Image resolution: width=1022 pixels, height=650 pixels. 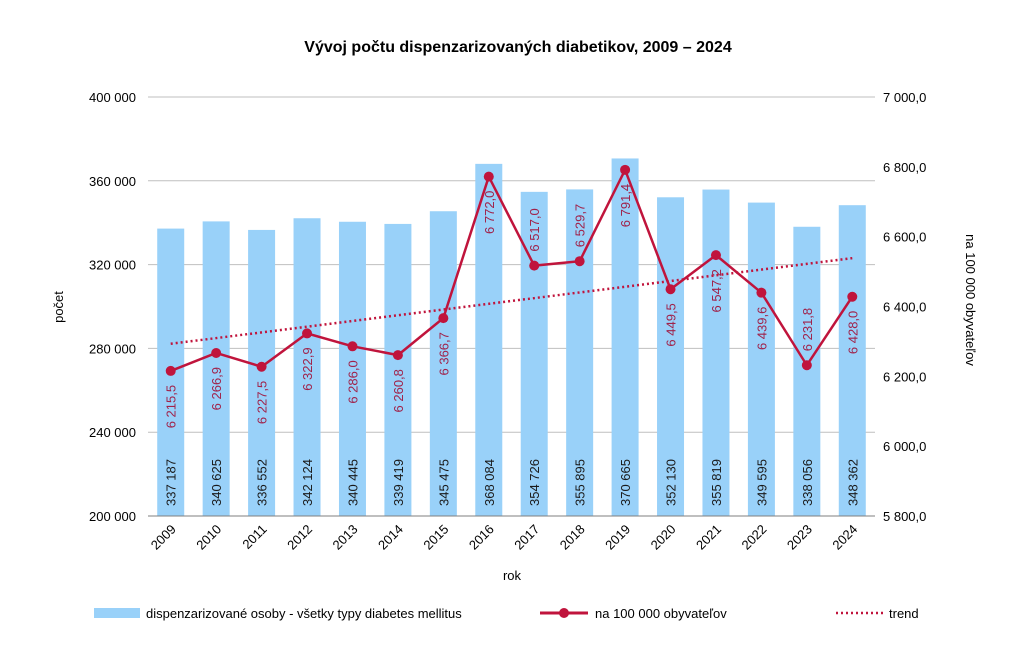 I want to click on x-tick-label: 2015, so click(x=435, y=537).